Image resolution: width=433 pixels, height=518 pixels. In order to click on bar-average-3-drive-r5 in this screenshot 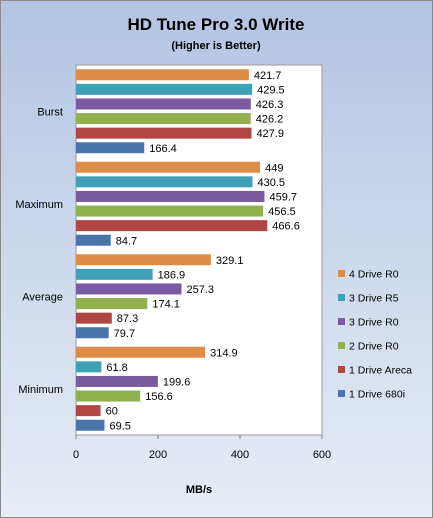, I will do `click(114, 274)`.